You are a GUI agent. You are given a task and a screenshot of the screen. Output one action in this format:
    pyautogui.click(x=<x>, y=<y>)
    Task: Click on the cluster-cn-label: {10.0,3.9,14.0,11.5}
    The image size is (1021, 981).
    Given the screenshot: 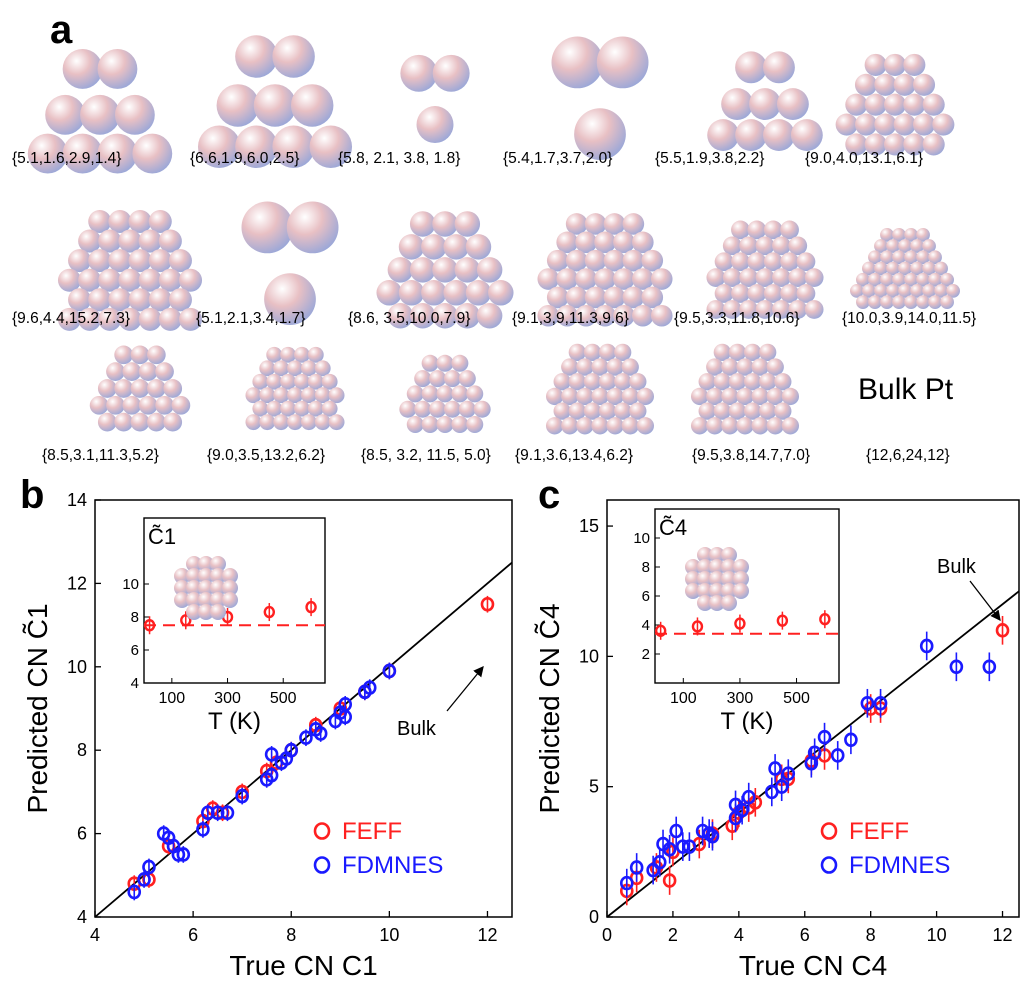 What is the action you would take?
    pyautogui.click(x=909, y=318)
    